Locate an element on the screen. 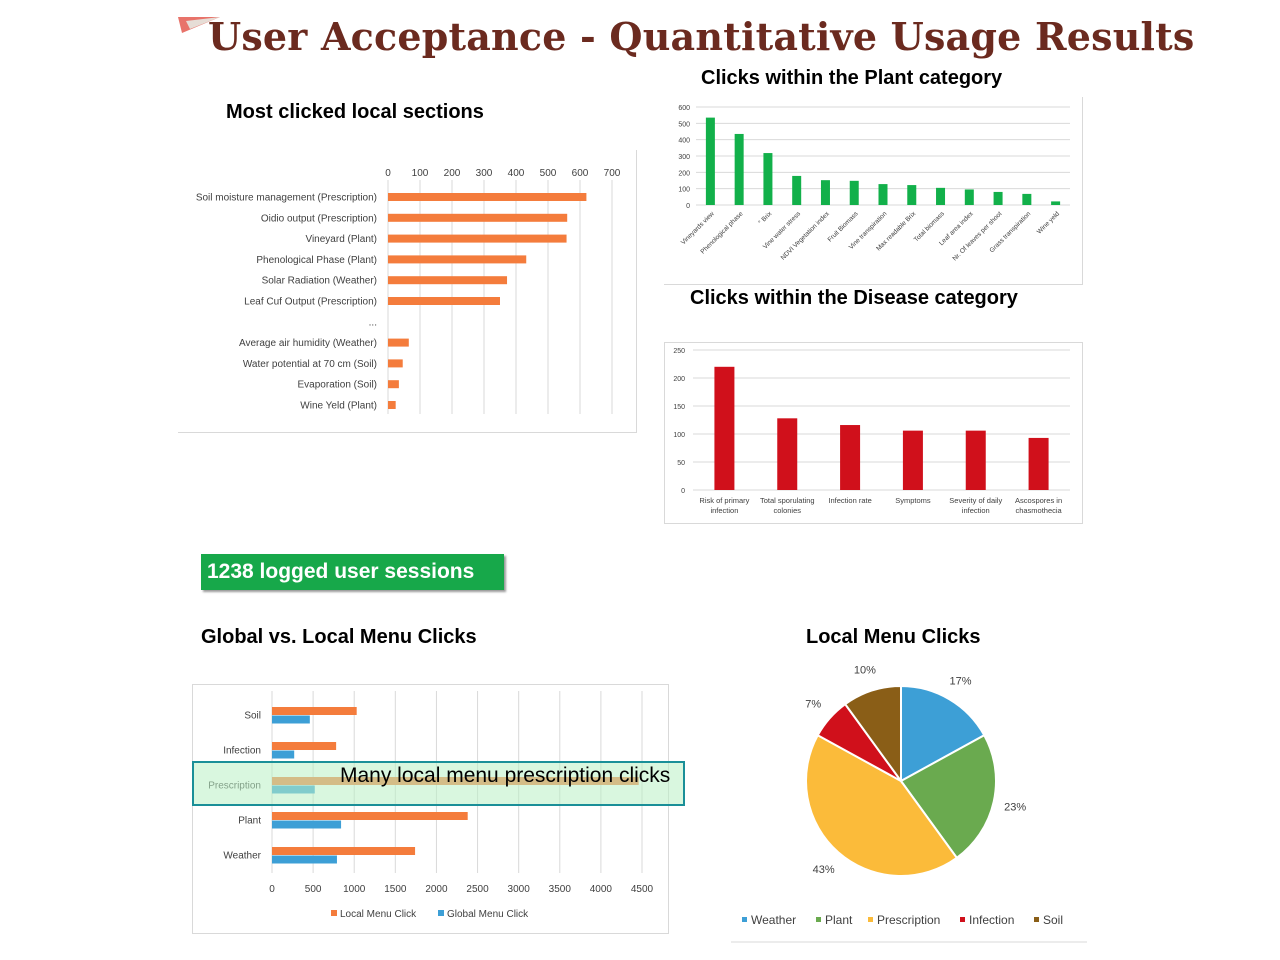 The image size is (1280, 960). slice-label: 17% is located at coordinates (961, 681).